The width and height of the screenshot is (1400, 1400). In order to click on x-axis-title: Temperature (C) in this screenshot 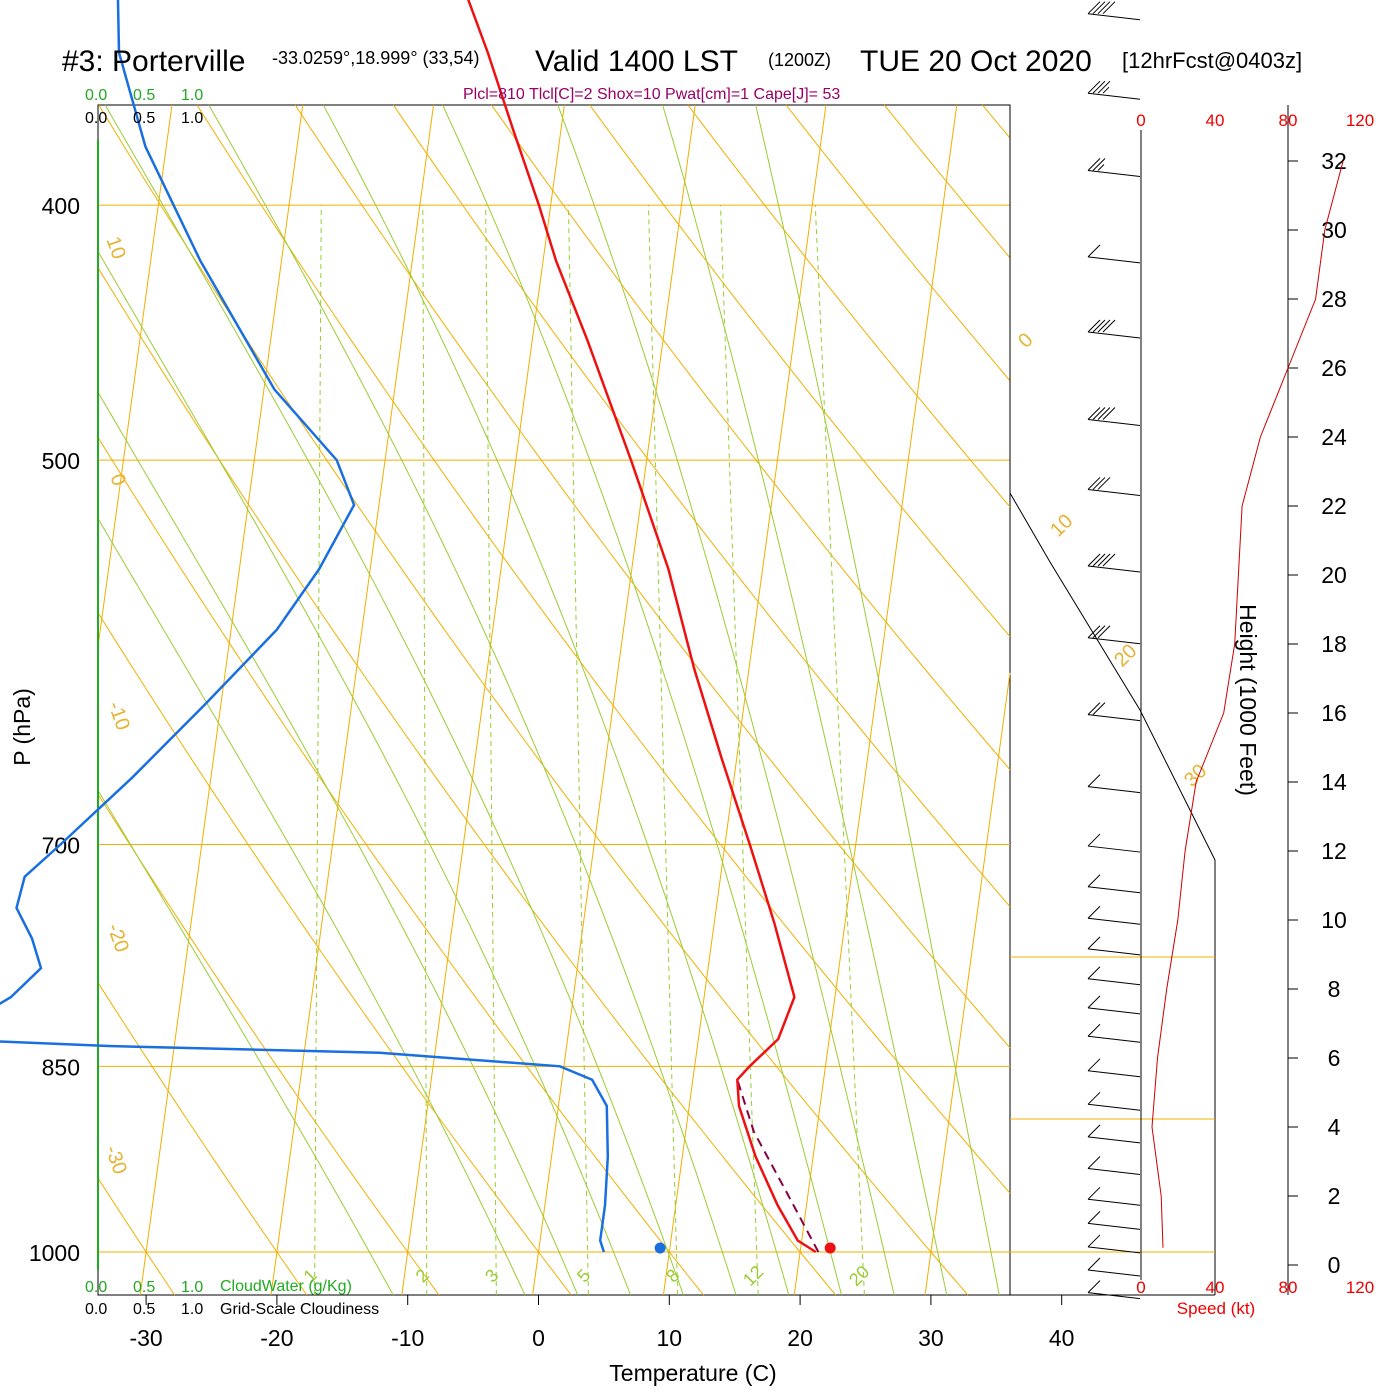, I will do `click(692, 1373)`.